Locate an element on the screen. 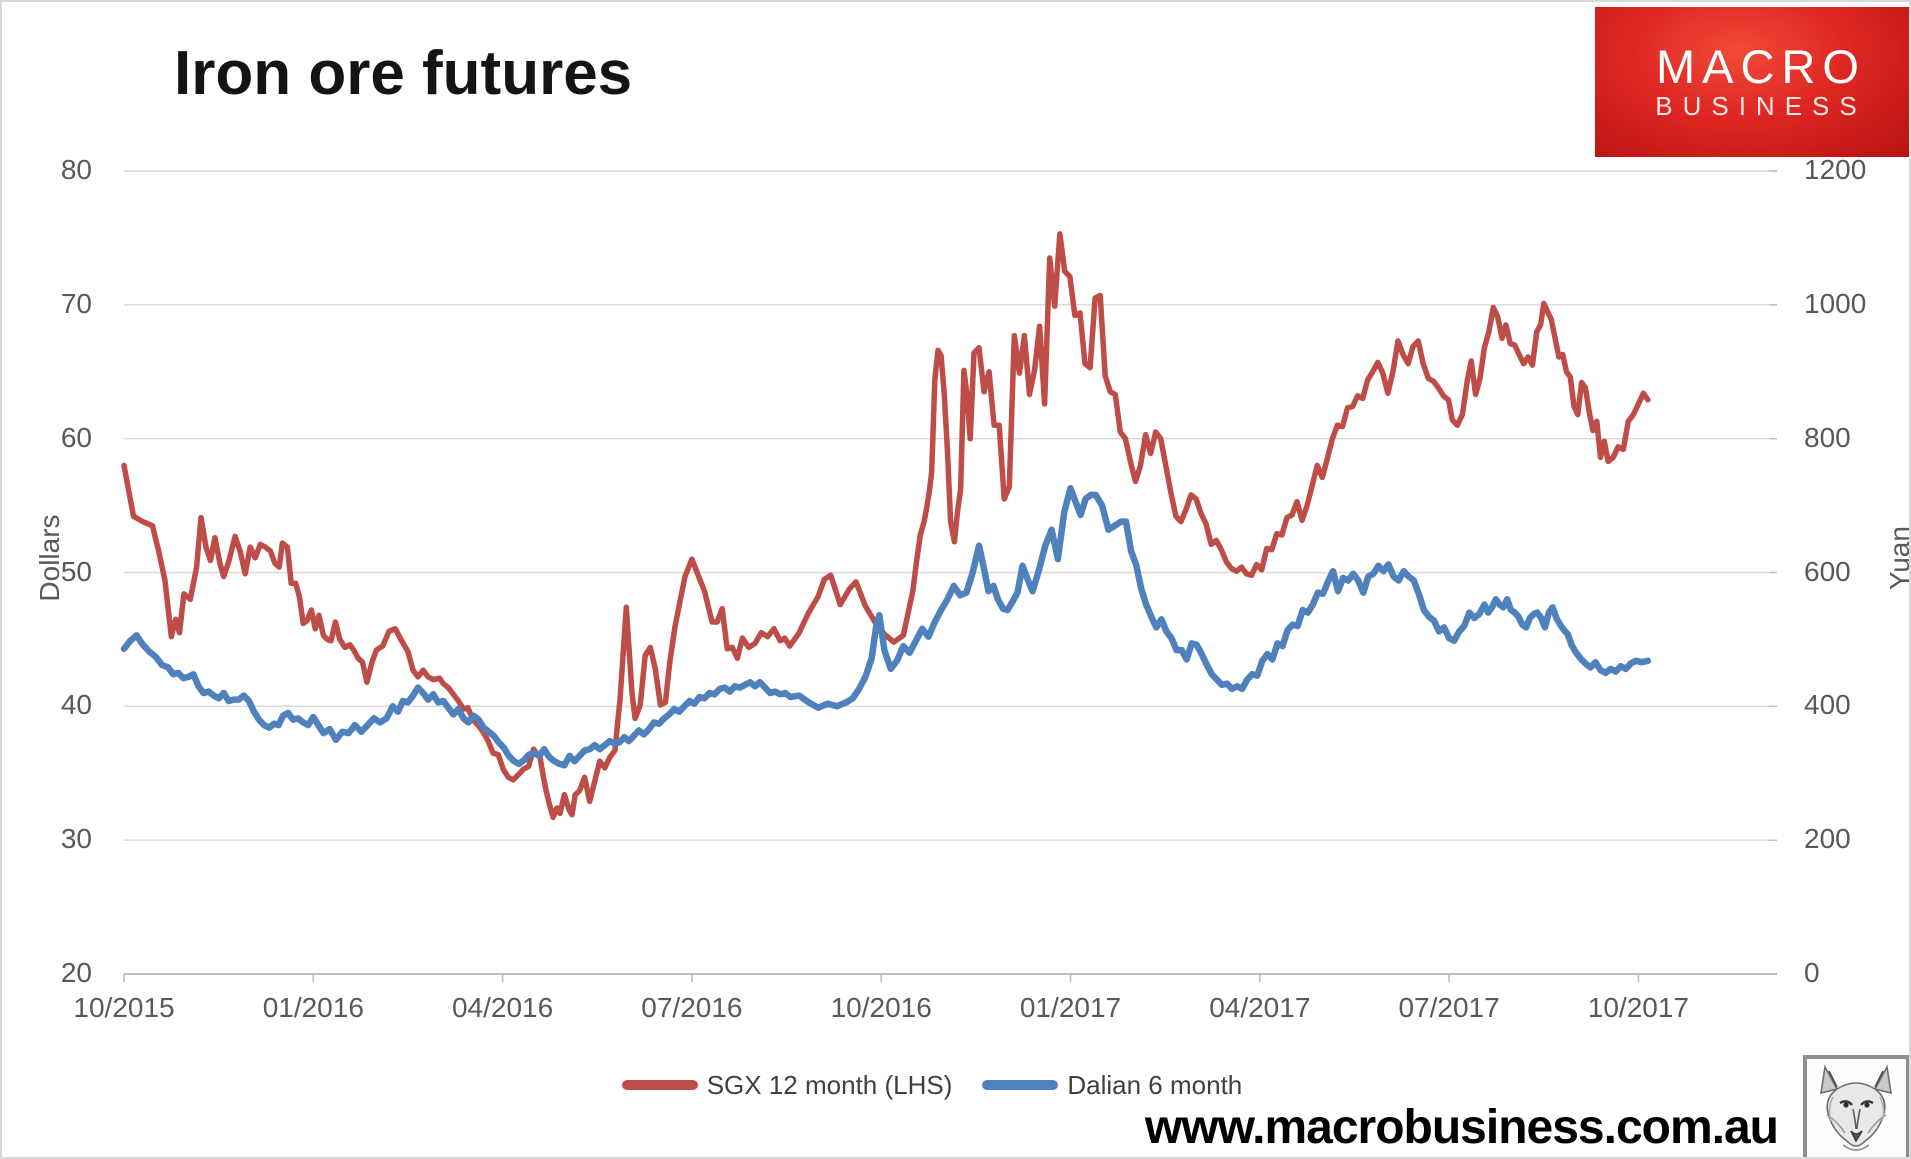  y-left-tick-label: 80 is located at coordinates (76, 169).